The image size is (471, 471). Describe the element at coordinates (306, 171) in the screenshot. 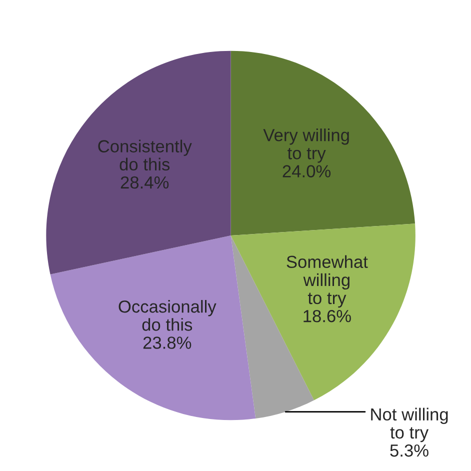

I see `data-label: 24.0%` at that location.